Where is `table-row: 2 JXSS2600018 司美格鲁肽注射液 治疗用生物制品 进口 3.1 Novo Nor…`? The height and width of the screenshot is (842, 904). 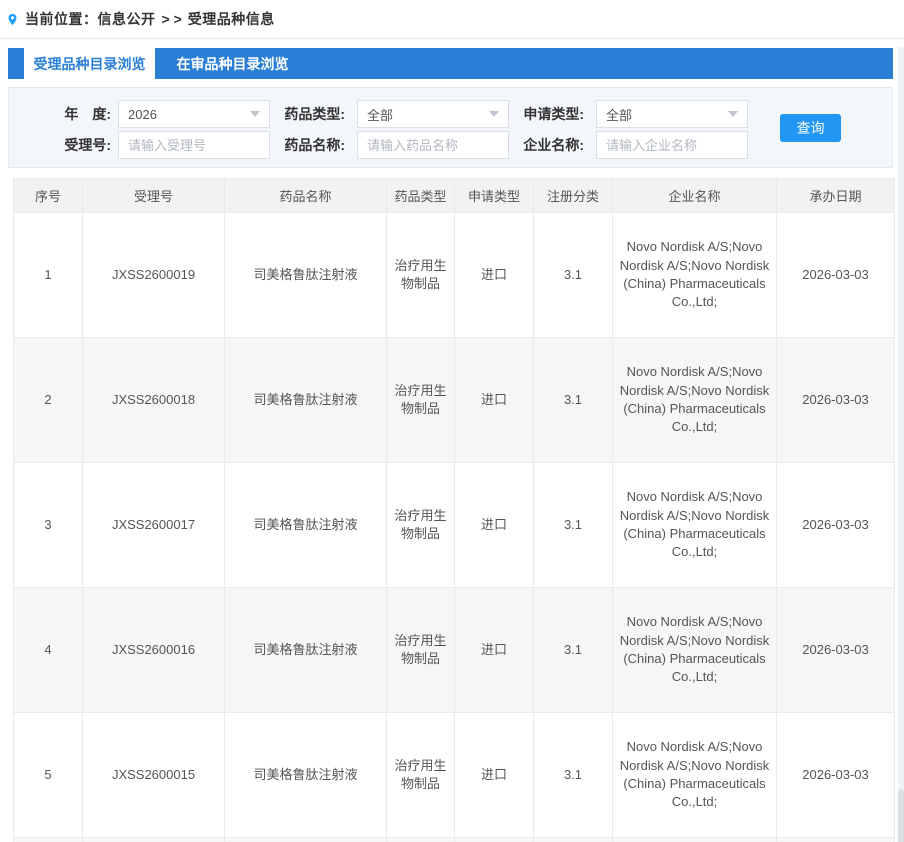 table-row: 2 JXSS2600018 司美格鲁肽注射液 治疗用生物制品 进口 3.1 Novo Nor… is located at coordinates (454, 400).